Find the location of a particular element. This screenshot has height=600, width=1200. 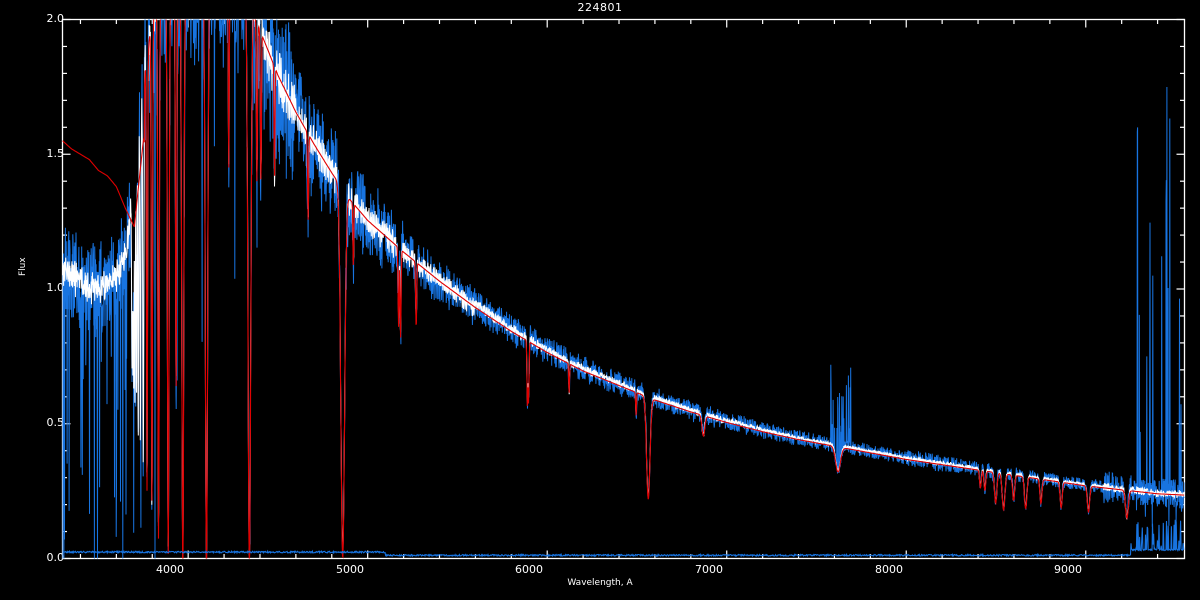

x-axis-label: Wavelength, A is located at coordinates (600, 583).